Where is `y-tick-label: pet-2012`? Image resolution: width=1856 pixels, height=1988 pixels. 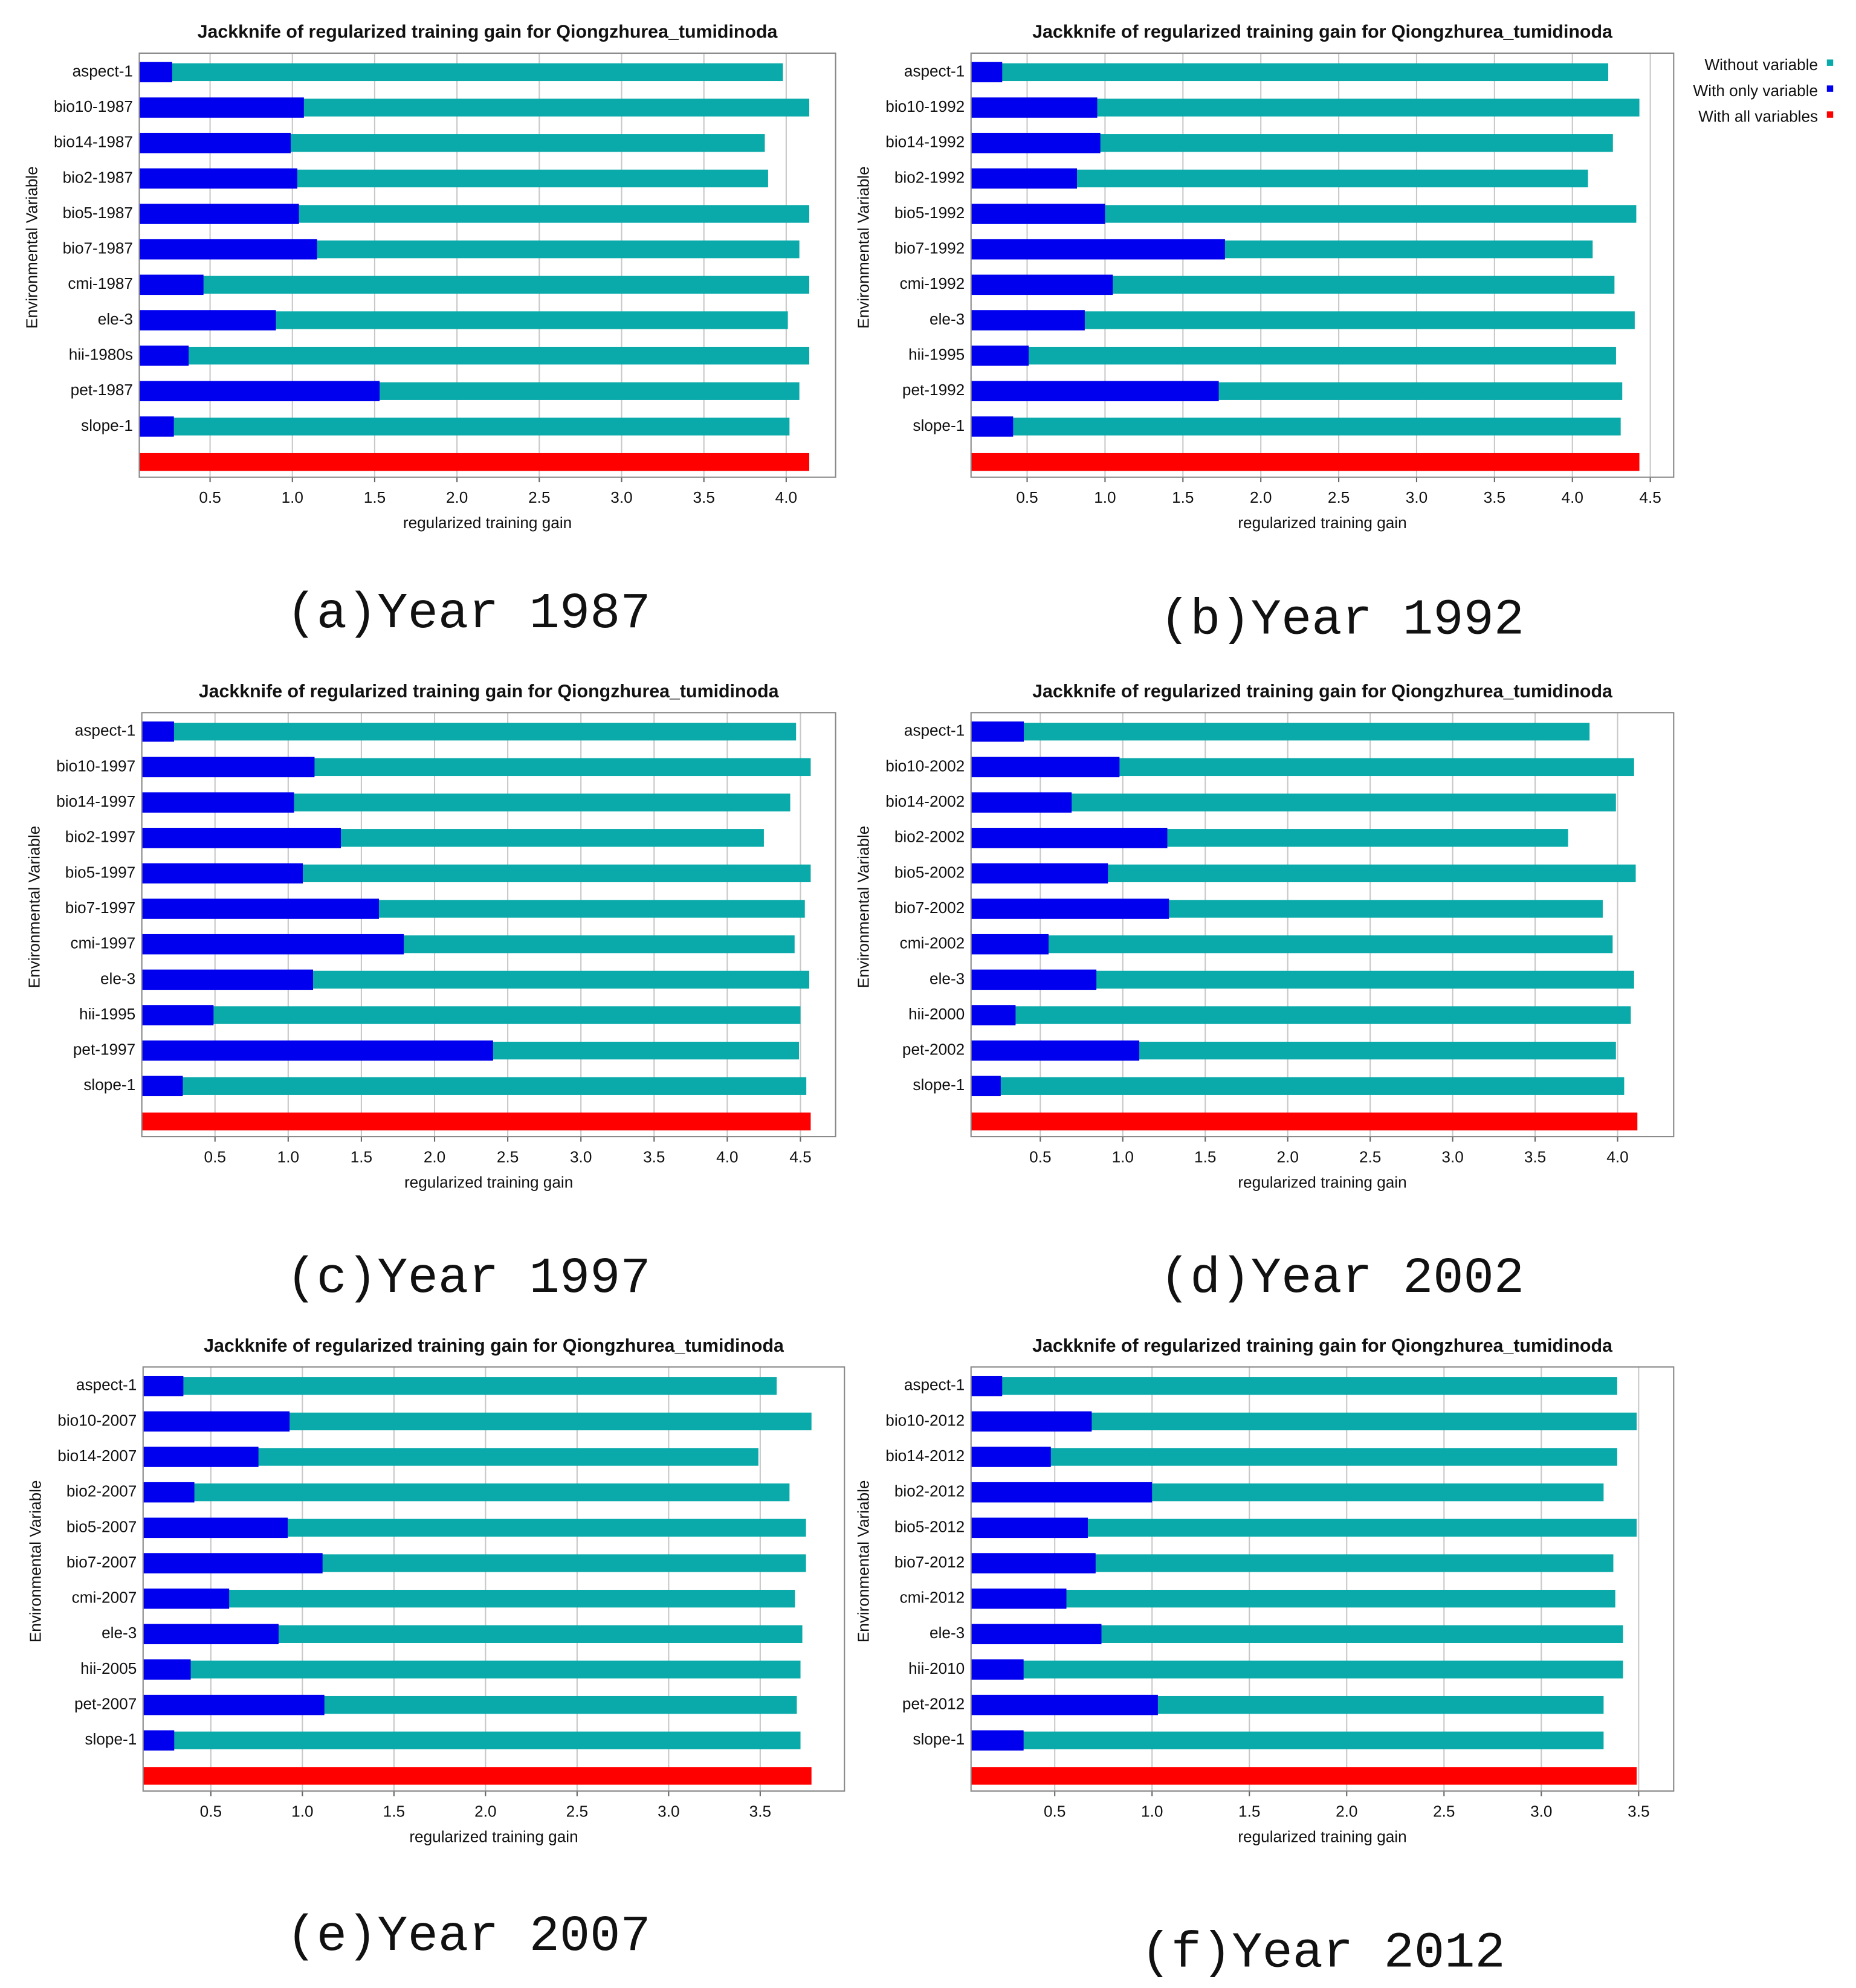
y-tick-label: pet-2012 is located at coordinates (934, 1704).